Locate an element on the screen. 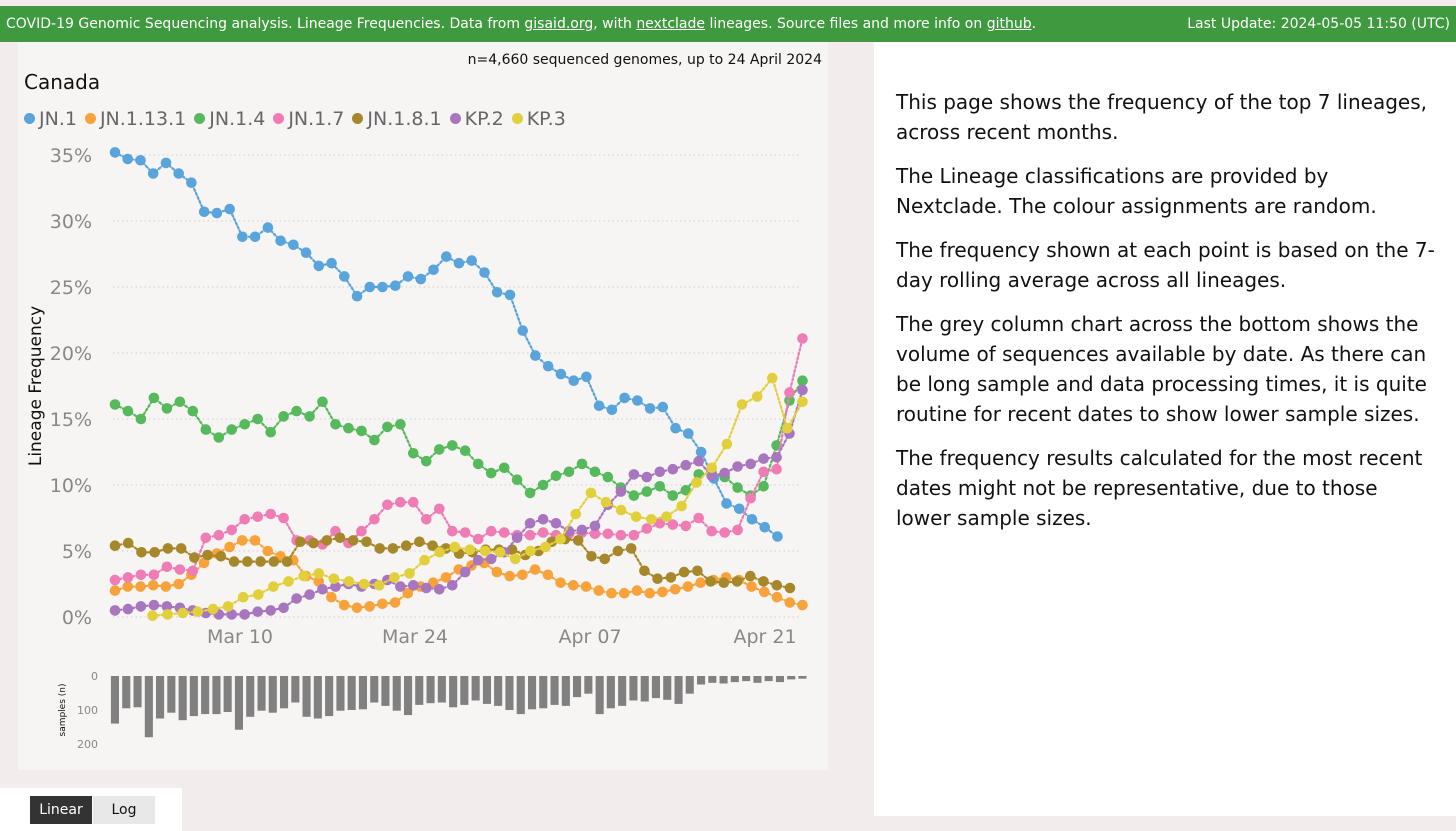 The image size is (1456, 831). legend-item: KP.2 is located at coordinates (476, 119).